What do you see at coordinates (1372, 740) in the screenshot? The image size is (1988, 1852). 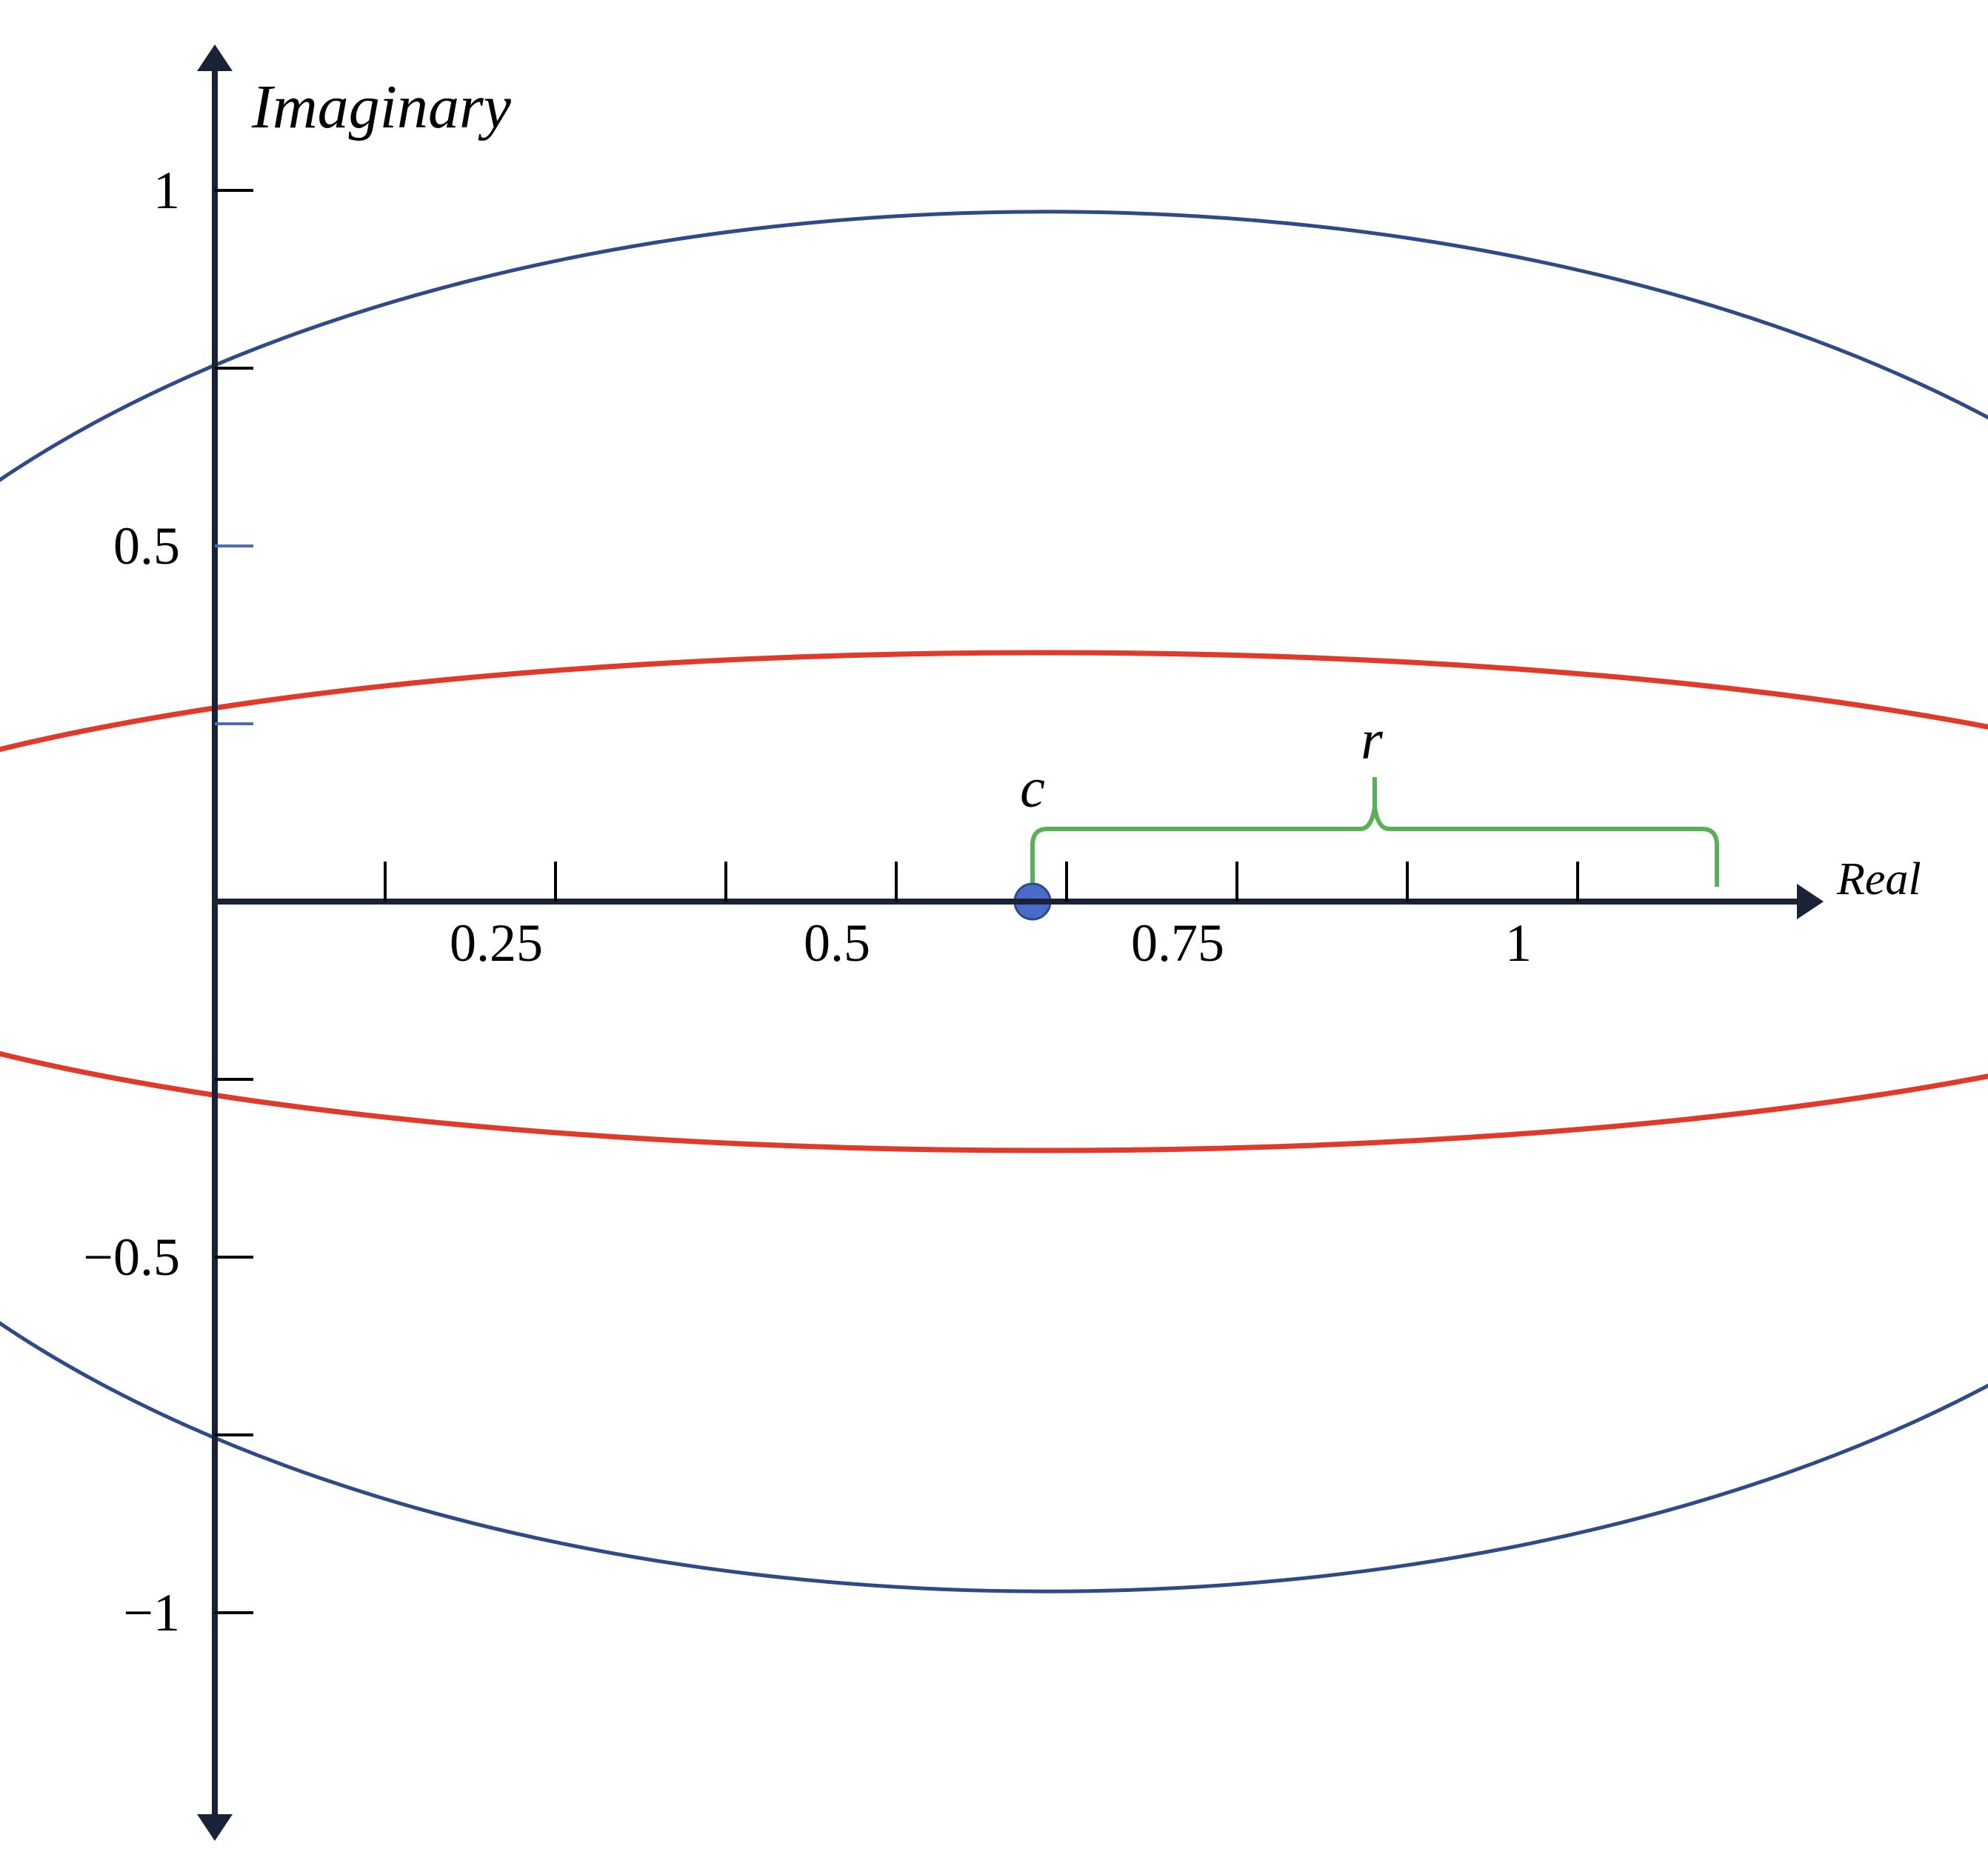 I see `radius-label: r` at bounding box center [1372, 740].